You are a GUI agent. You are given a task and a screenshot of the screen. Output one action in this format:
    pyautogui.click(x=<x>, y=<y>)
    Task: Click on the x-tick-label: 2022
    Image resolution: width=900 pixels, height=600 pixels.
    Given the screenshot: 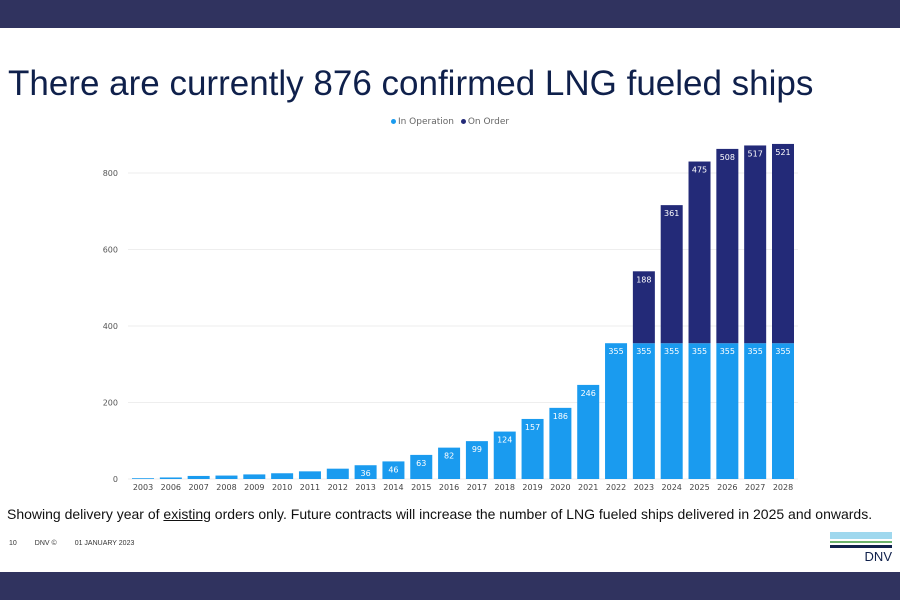 What is the action you would take?
    pyautogui.click(x=616, y=487)
    